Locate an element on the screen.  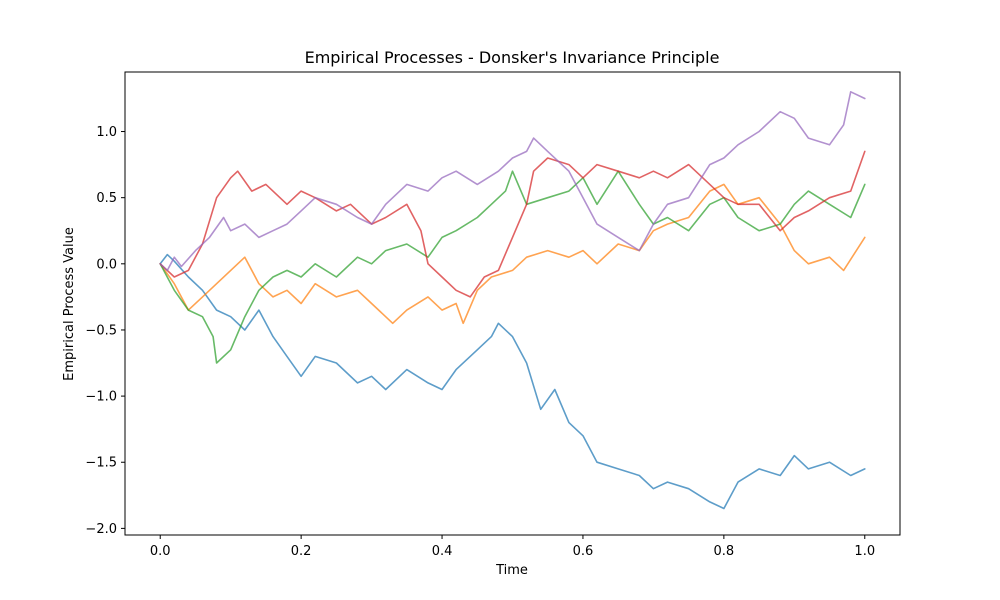
y-tick-label: 1.0 is located at coordinates (106, 132).